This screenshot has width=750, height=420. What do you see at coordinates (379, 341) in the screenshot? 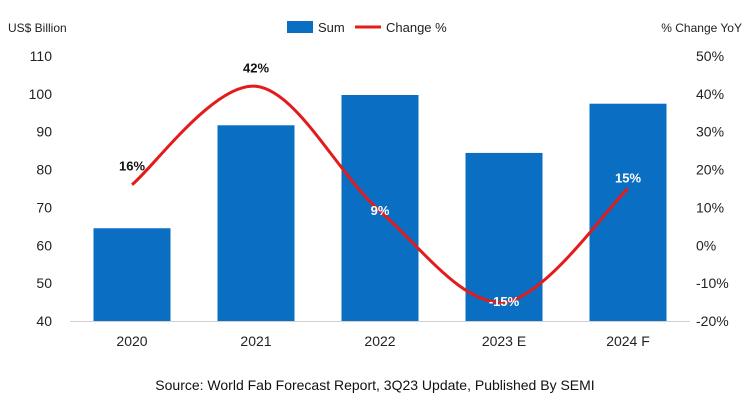
I see `x-tick-label: 2022` at bounding box center [379, 341].